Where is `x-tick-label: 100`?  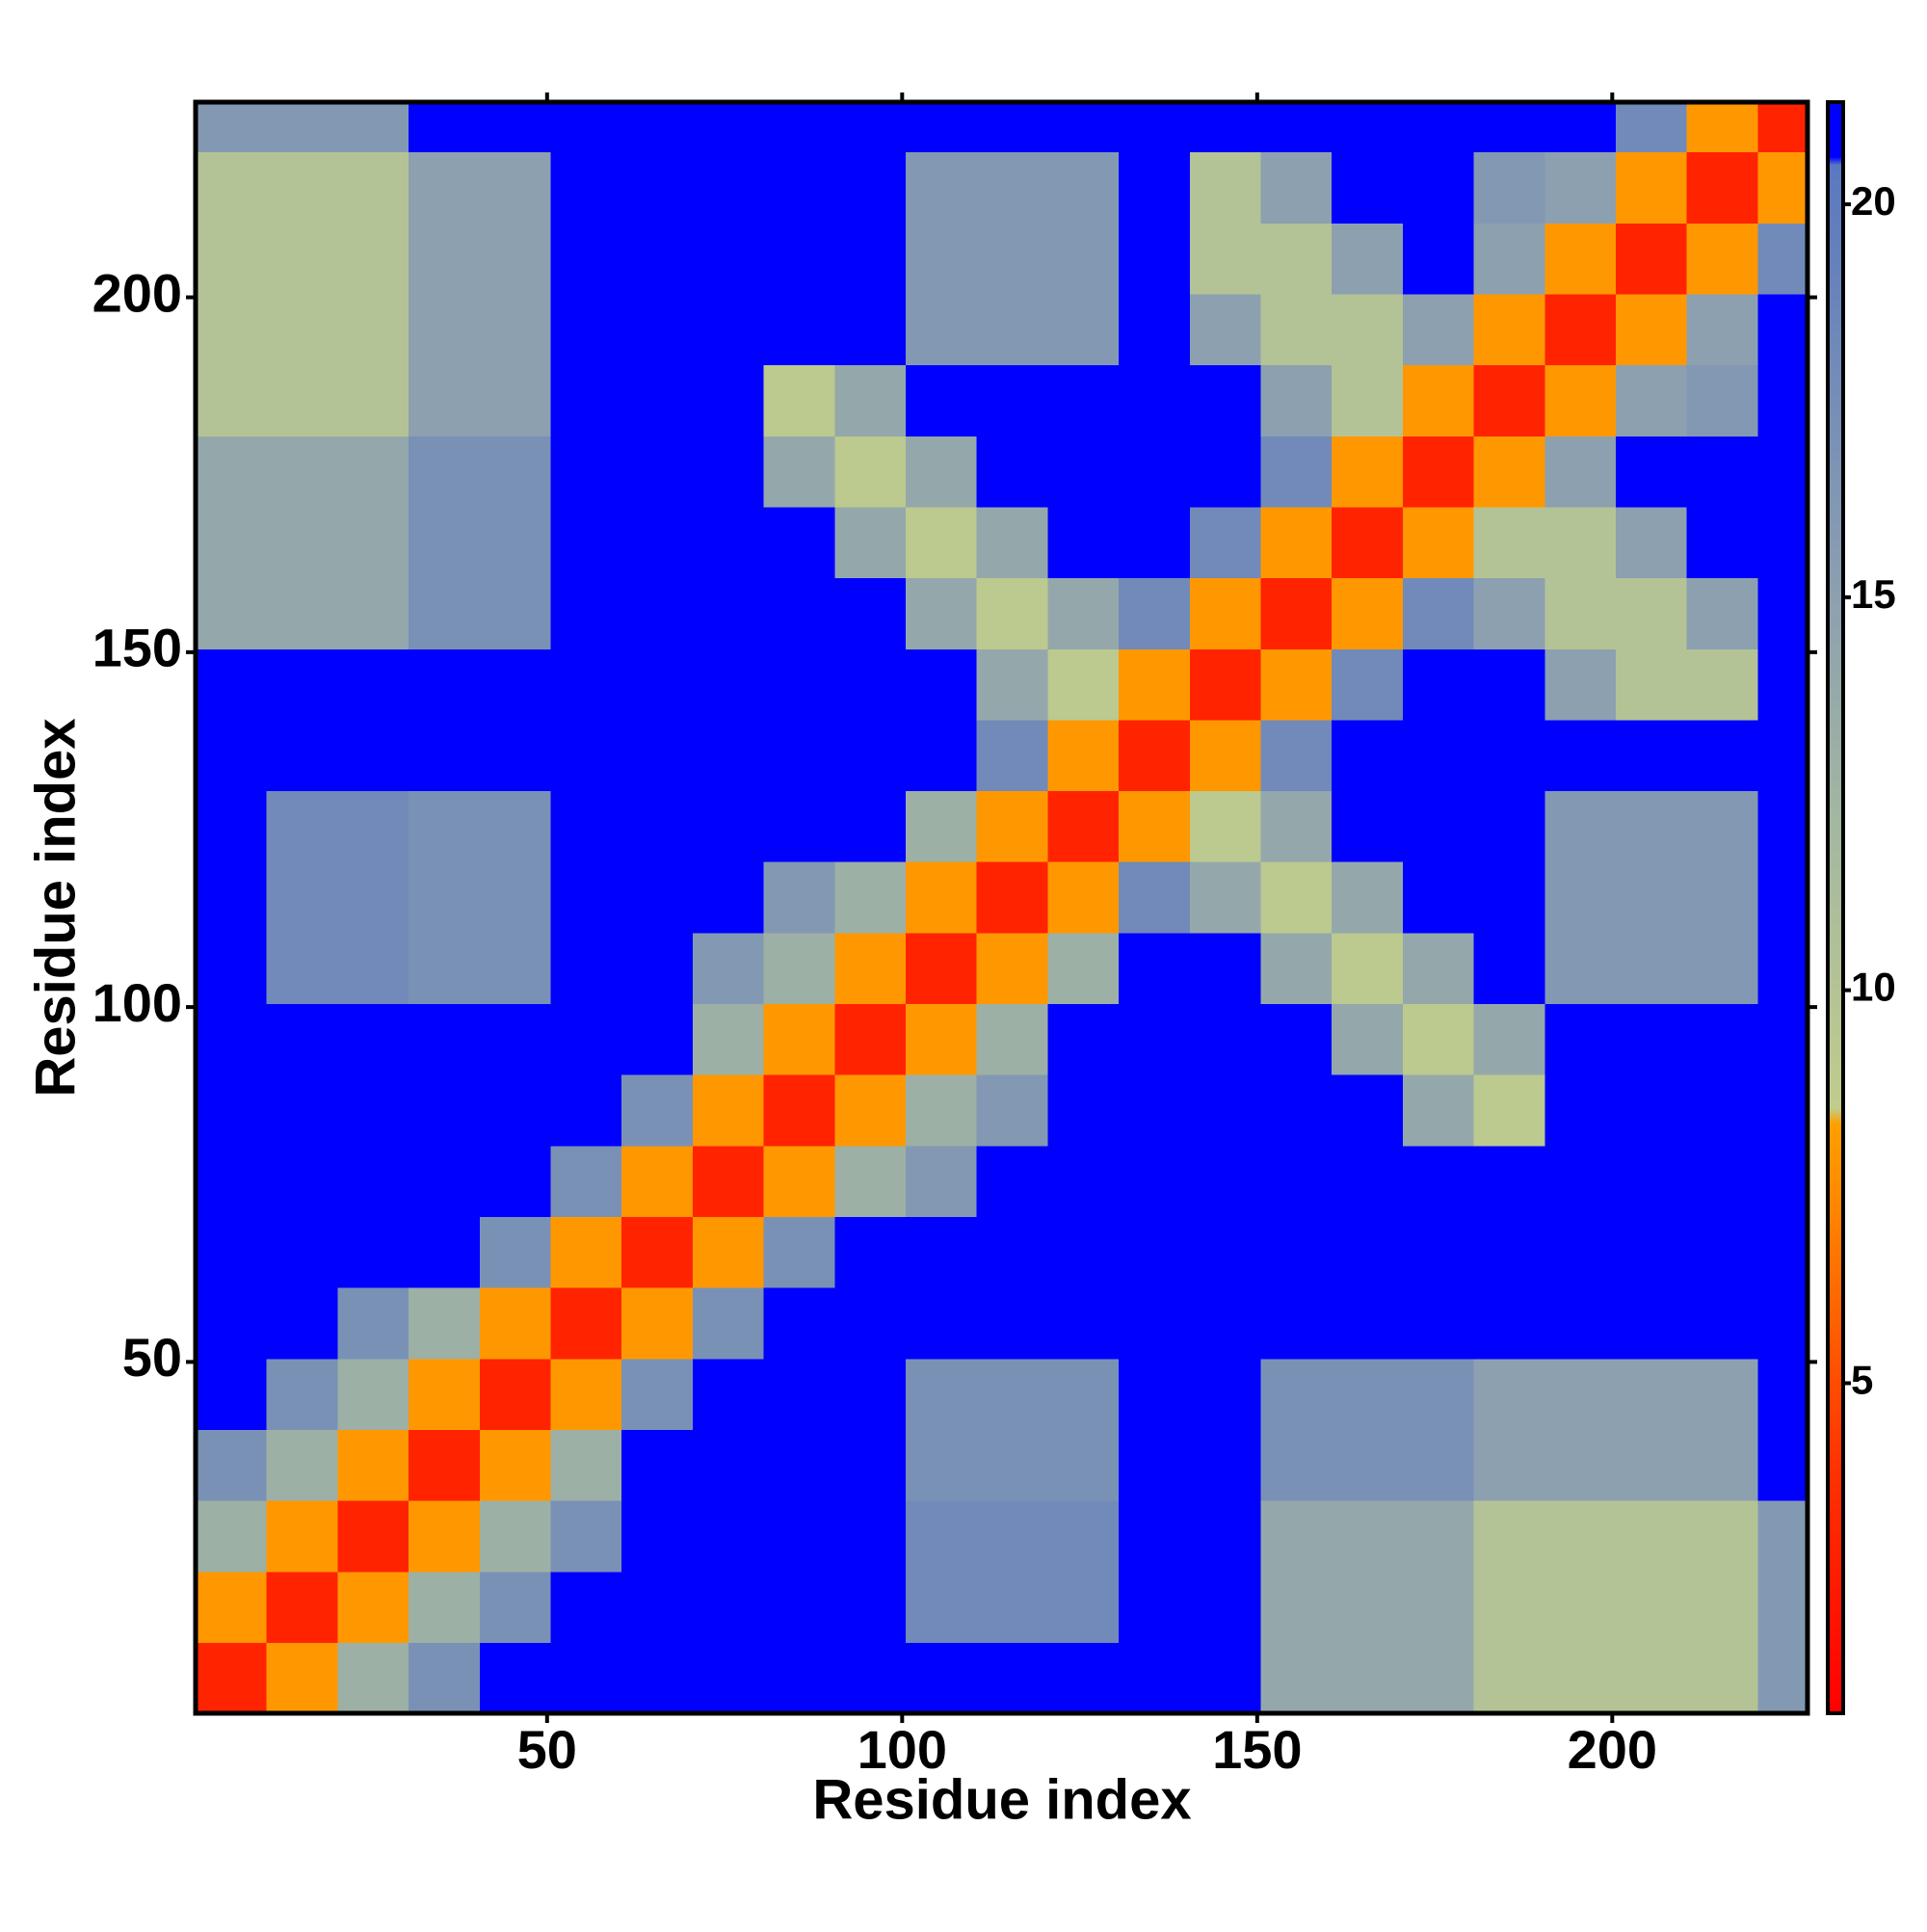
x-tick-label: 100 is located at coordinates (903, 1749).